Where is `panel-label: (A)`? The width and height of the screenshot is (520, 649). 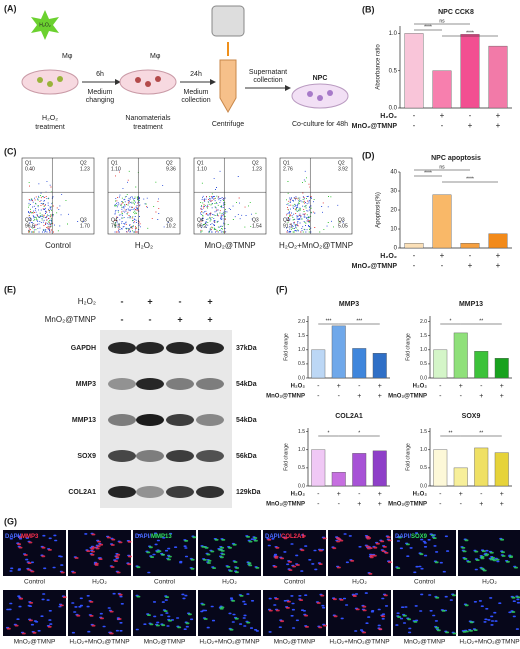 panel-label: (A) is located at coordinates (10, 8).